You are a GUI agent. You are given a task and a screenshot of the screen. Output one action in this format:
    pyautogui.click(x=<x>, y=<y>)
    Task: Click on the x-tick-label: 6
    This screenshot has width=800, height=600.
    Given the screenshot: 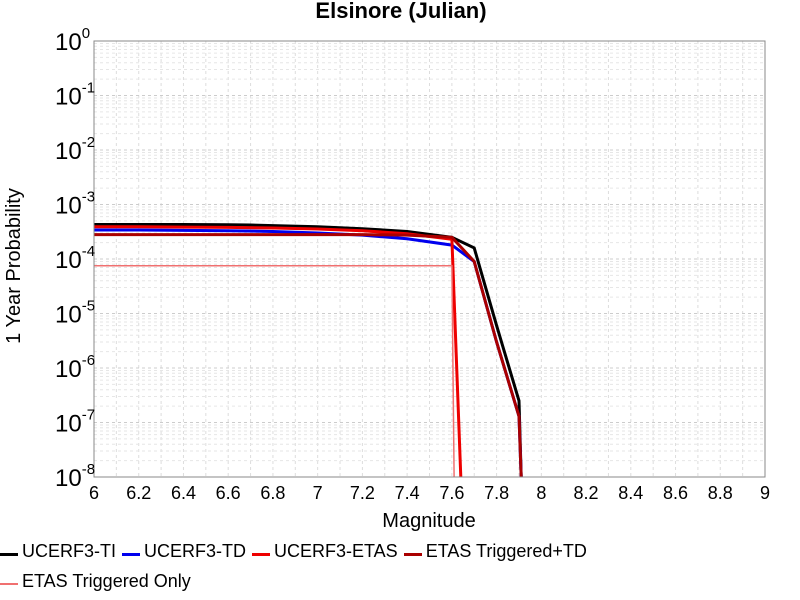 What is the action you would take?
    pyautogui.click(x=94, y=493)
    